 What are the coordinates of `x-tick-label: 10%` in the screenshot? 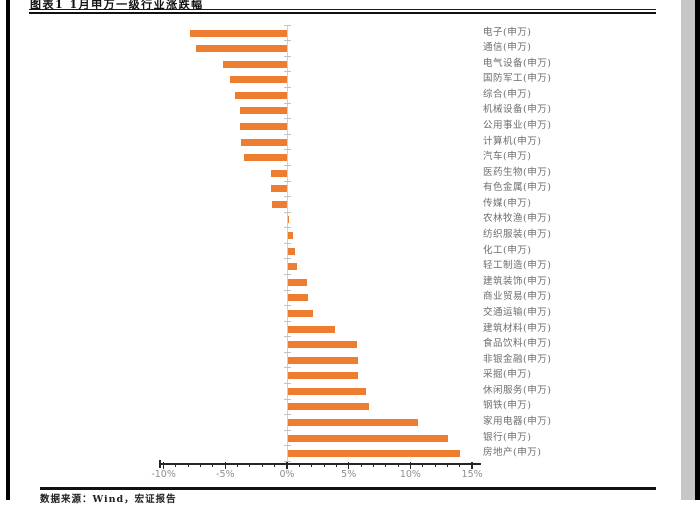 It's located at (410, 474).